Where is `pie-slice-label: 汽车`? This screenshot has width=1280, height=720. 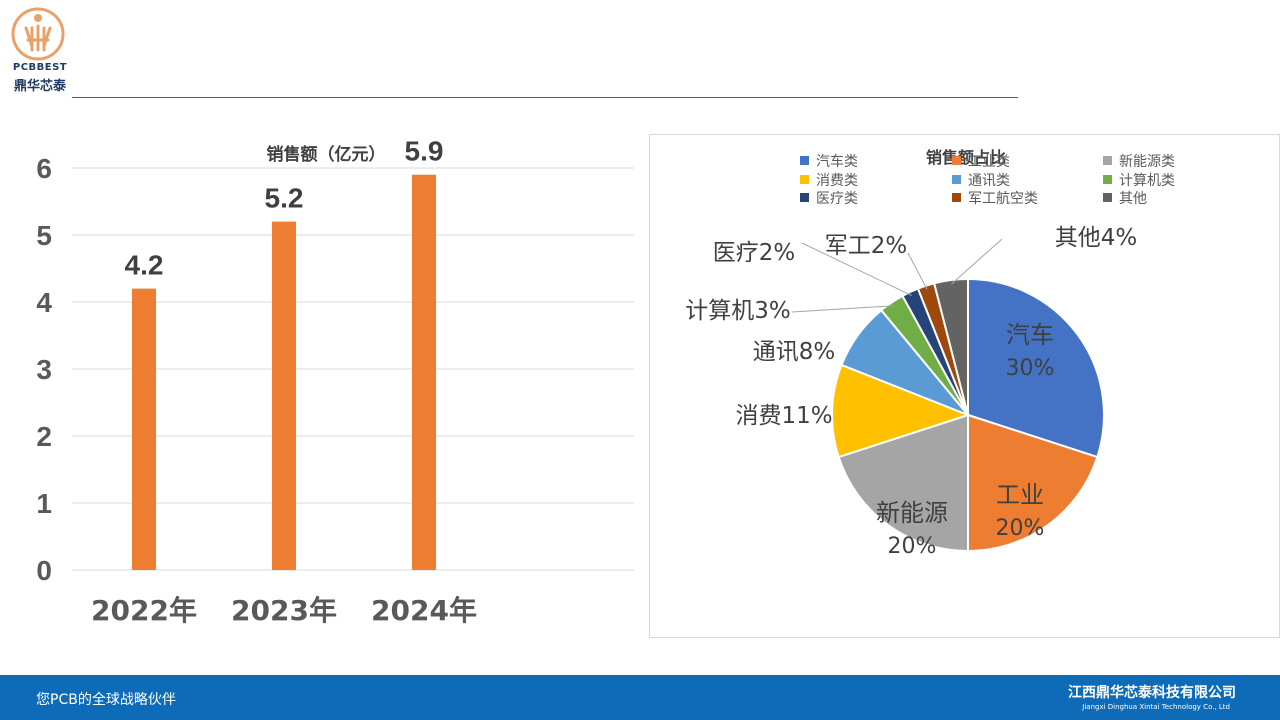 pie-slice-label: 汽车 is located at coordinates (1030, 335).